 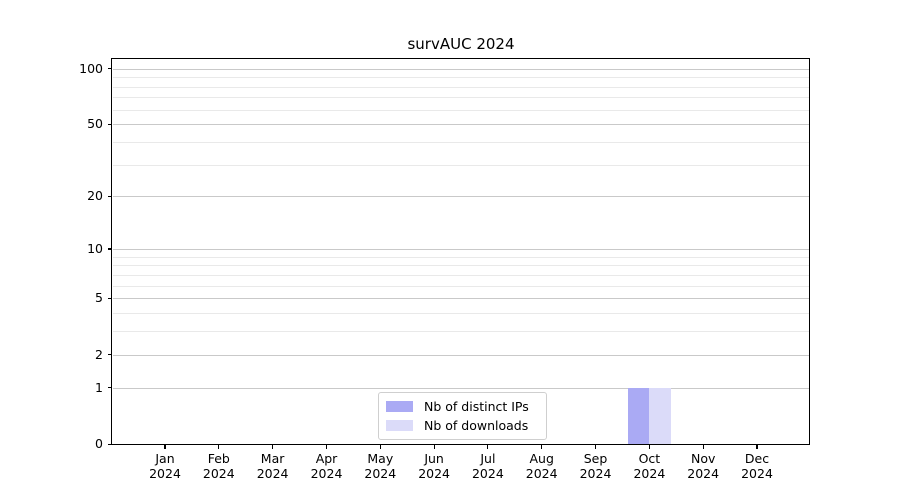 I want to click on x-tick-jun, so click(x=434, y=446).